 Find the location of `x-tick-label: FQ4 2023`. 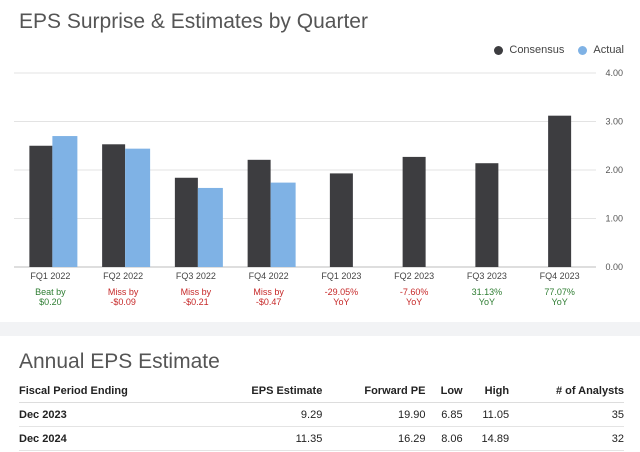

x-tick-label: FQ4 2023 is located at coordinates (560, 276).